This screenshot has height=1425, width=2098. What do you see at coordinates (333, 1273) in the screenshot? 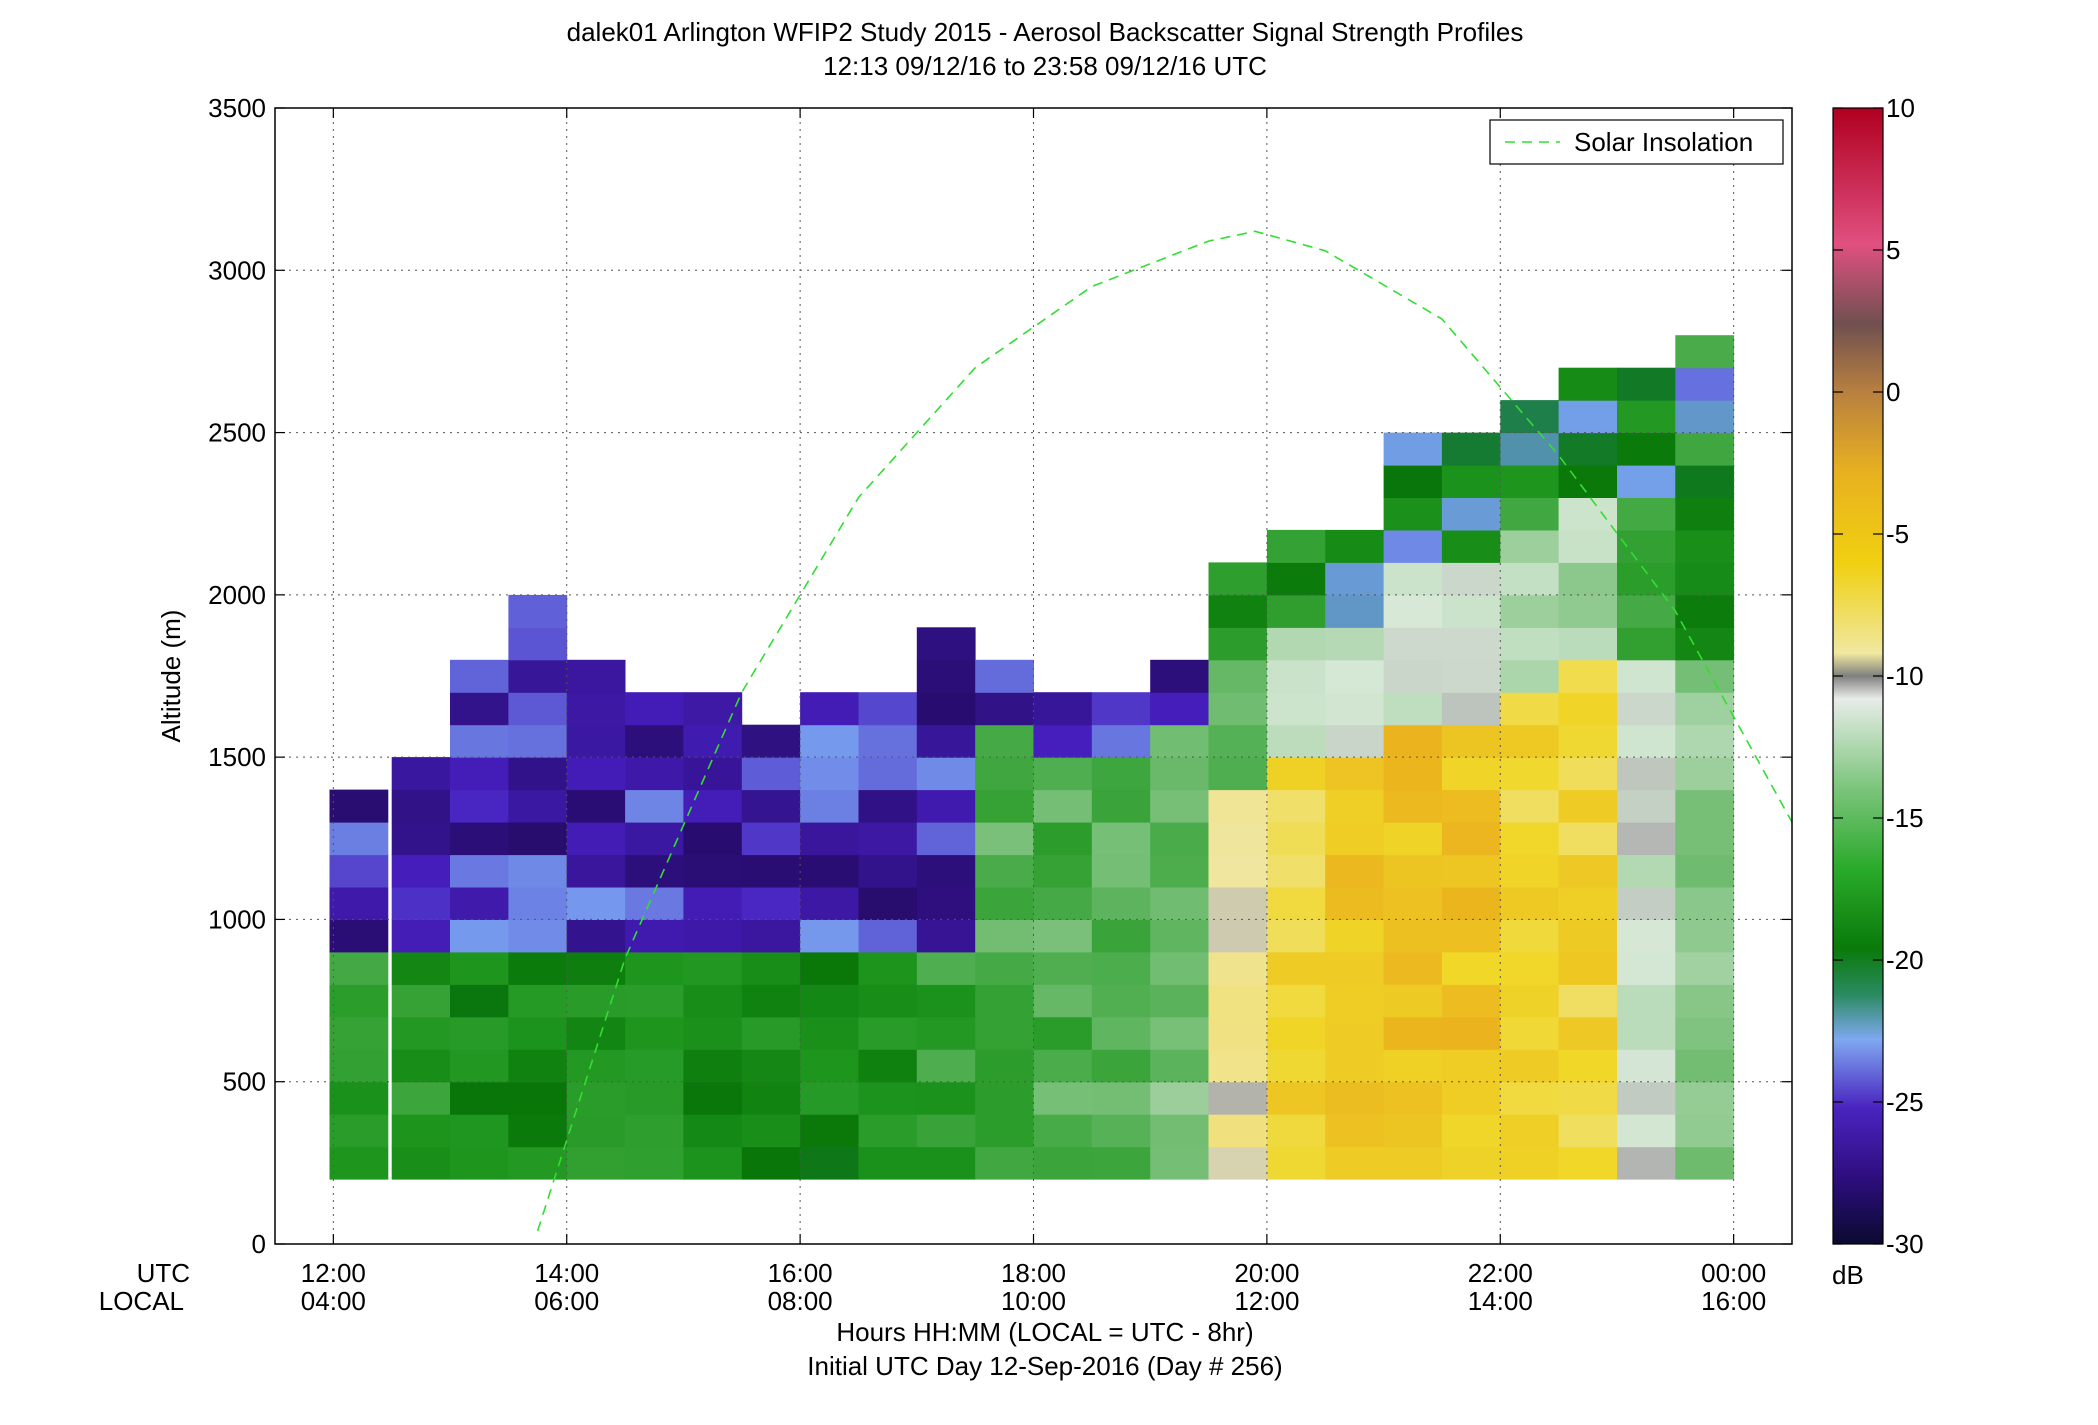
I see `x-tick-label-utc: 12:00` at bounding box center [333, 1273].